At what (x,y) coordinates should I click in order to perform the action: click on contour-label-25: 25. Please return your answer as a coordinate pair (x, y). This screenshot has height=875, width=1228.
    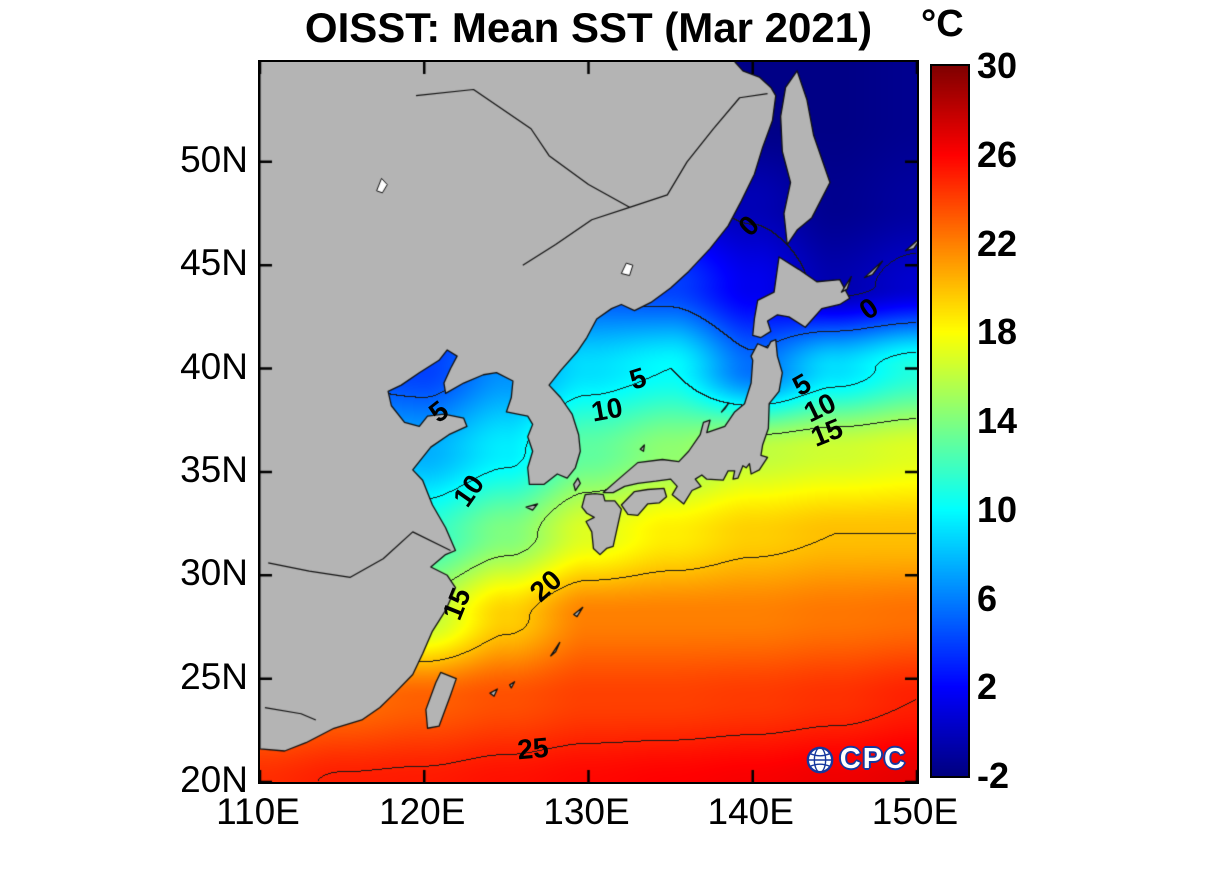
    Looking at the image, I should click on (532, 748).